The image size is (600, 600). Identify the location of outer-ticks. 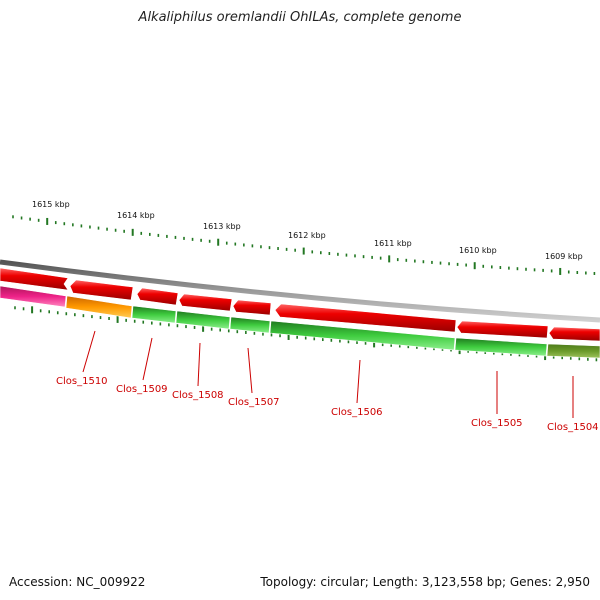
(304, 245).